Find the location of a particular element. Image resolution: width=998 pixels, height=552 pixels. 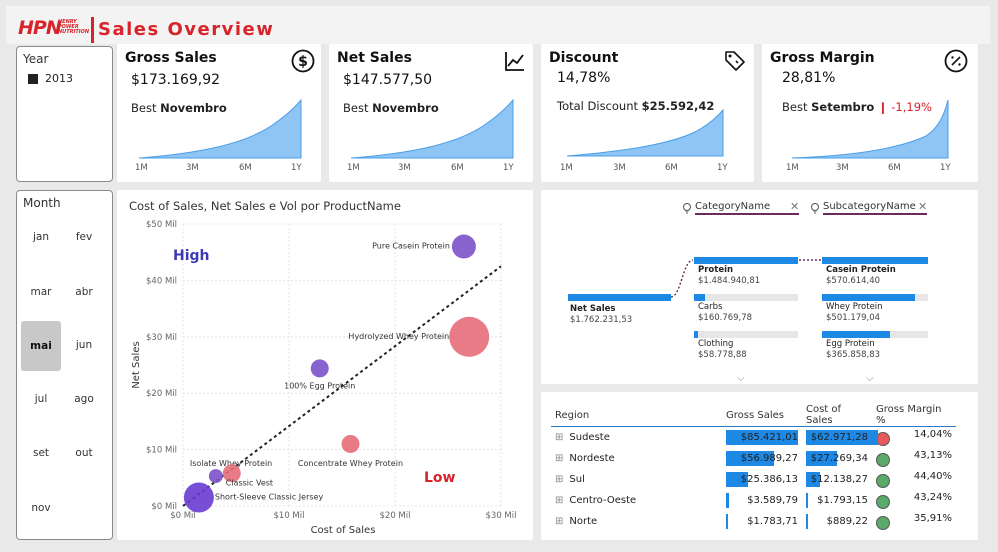

month-nov: nov is located at coordinates (41, 508).